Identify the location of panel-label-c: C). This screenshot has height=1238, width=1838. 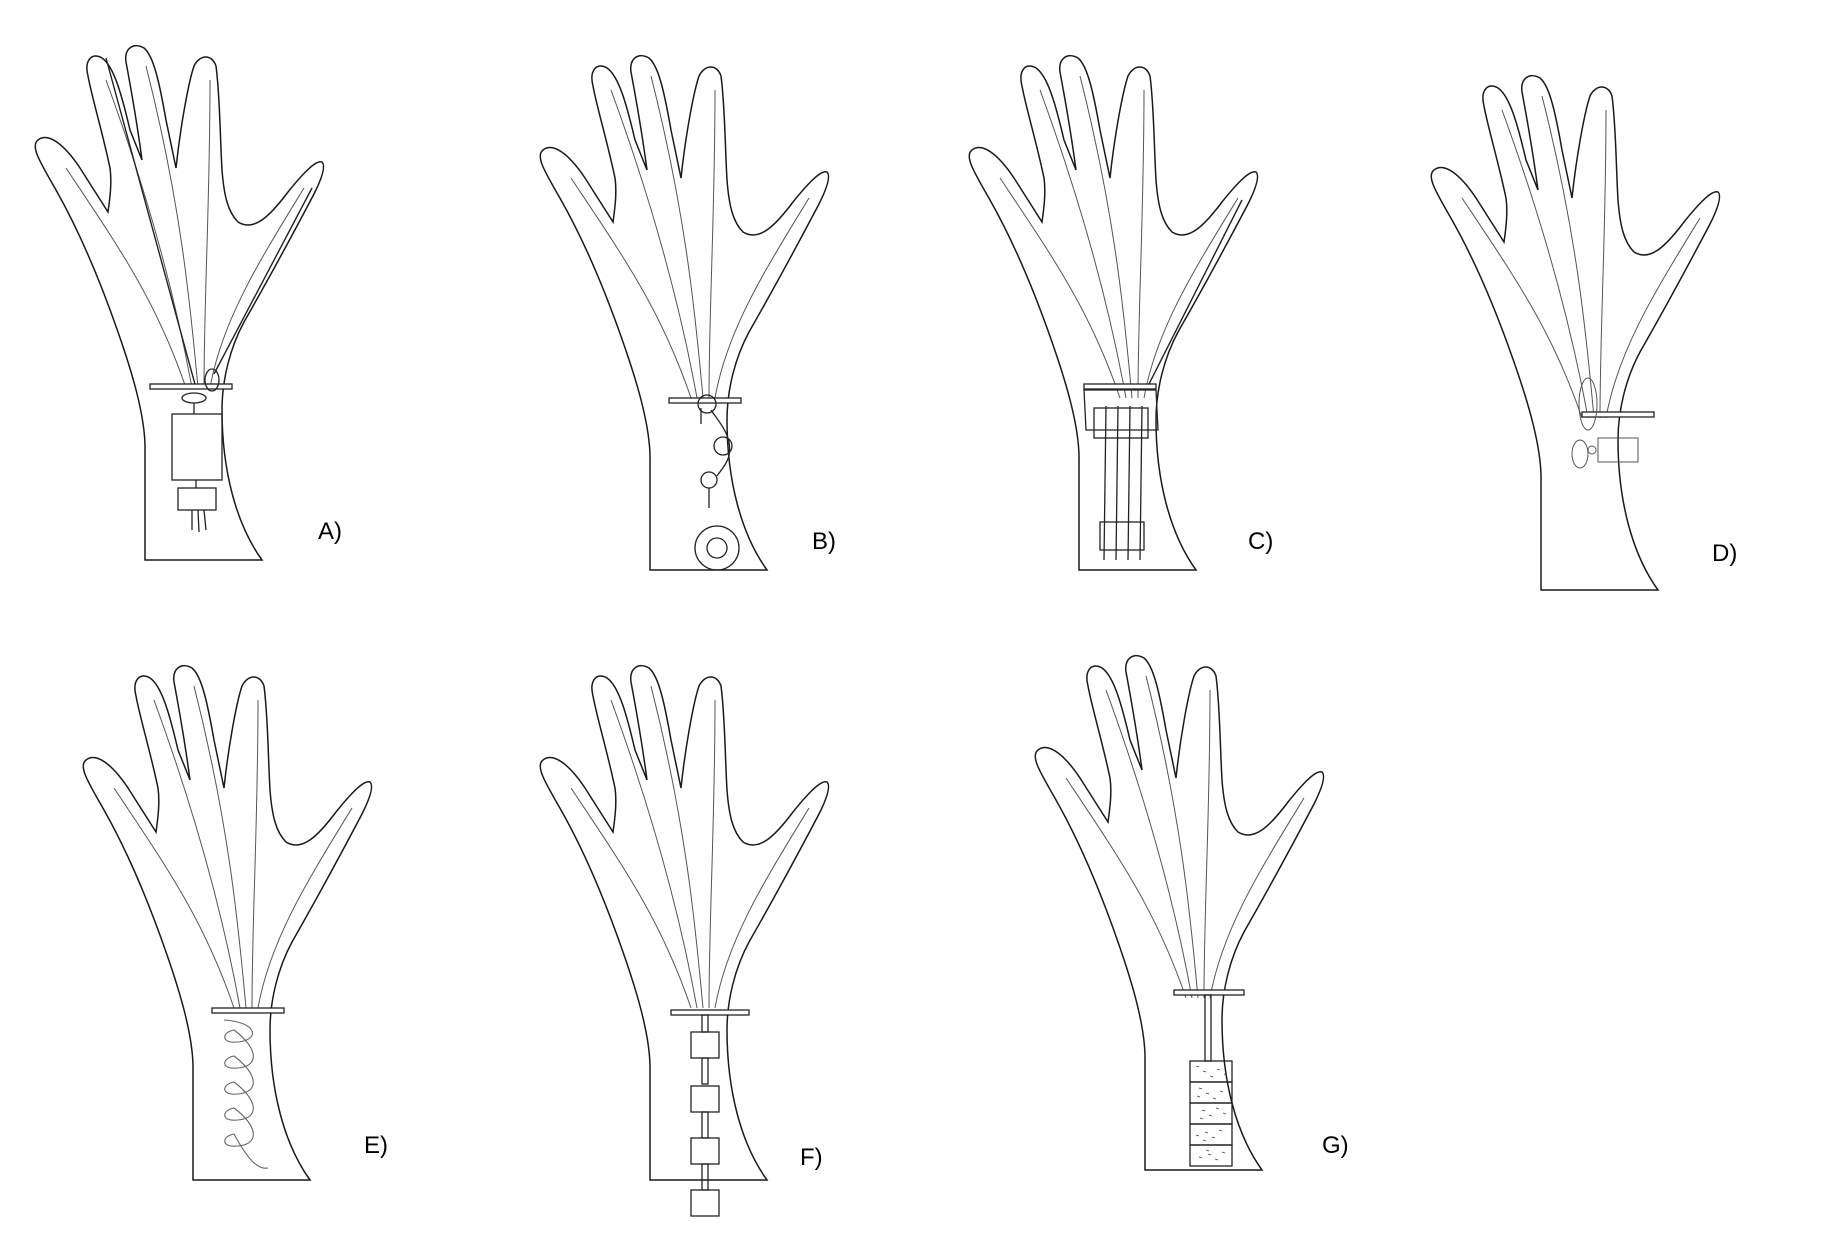
(1261, 541).